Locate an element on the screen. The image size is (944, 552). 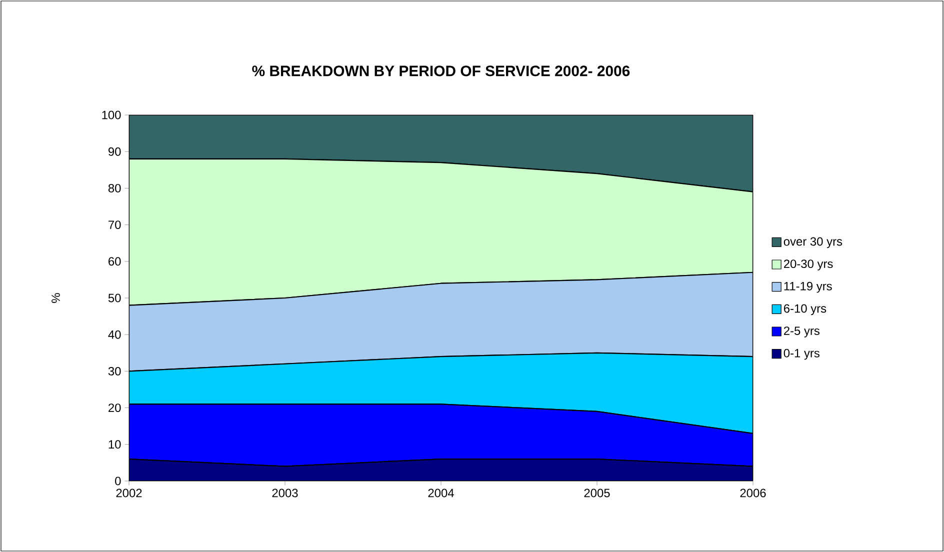
y-tick-label: 40 is located at coordinates (114, 334).